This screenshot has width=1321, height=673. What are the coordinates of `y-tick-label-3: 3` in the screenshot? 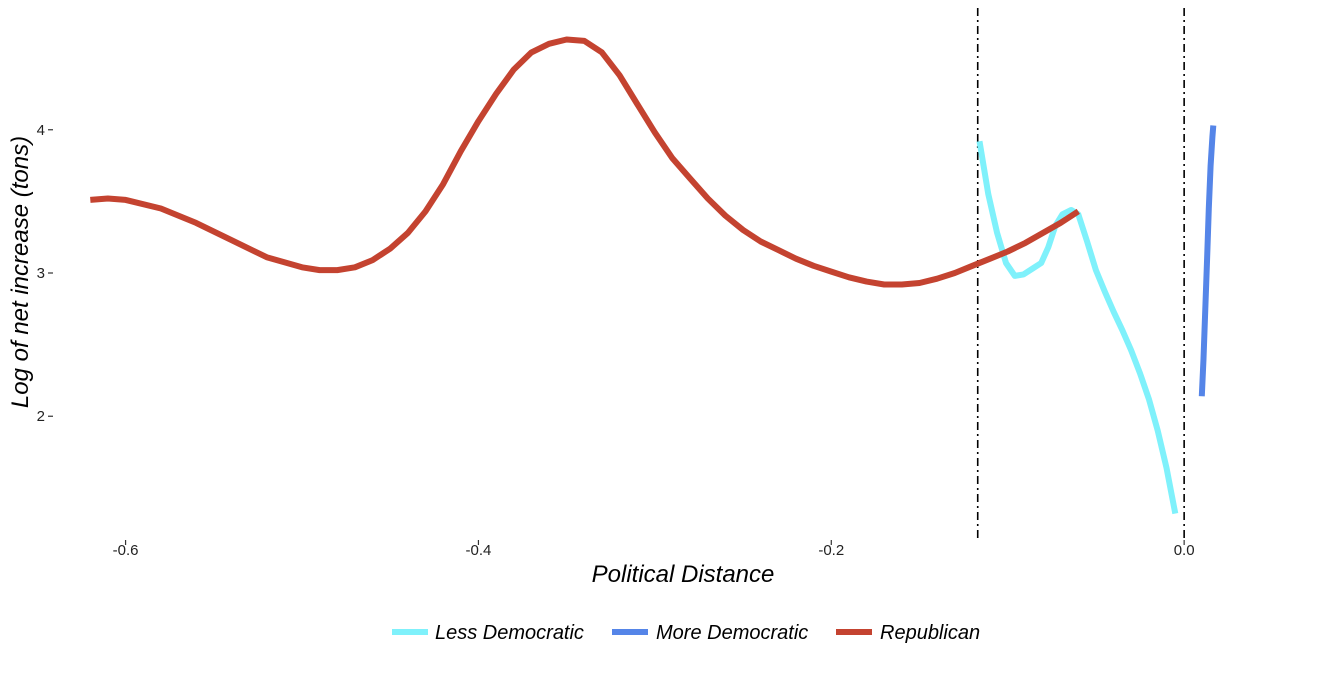 It's located at (41, 273).